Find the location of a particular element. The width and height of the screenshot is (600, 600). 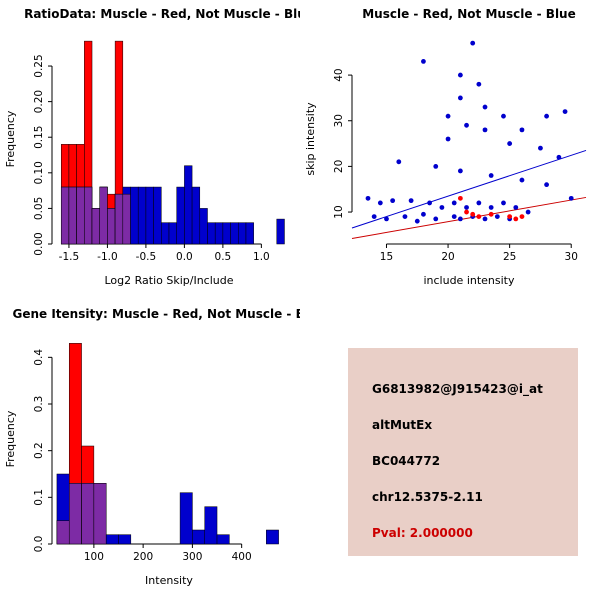

svg-text: Log2 Ratio Skip/Include is located at coordinates (168, 280).